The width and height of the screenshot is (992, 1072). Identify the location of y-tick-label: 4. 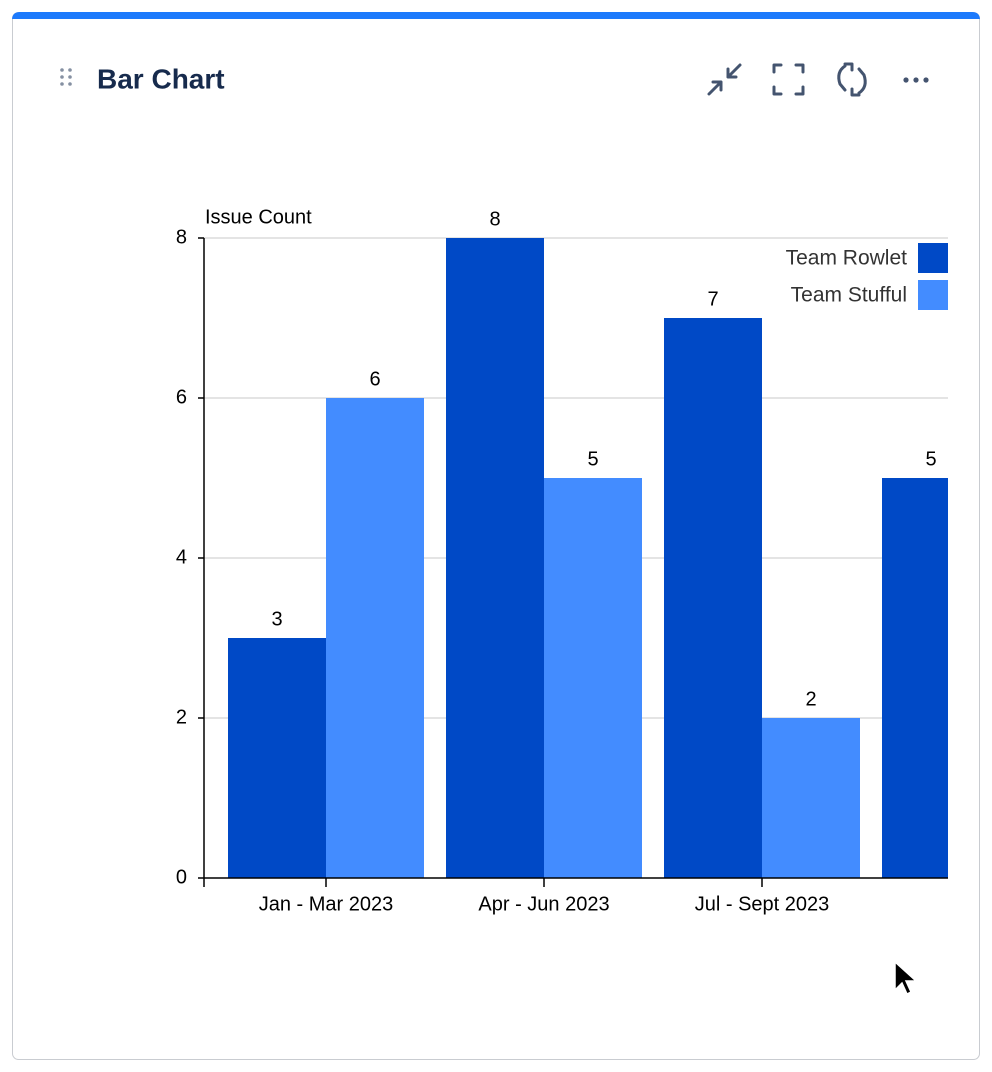
(181, 557).